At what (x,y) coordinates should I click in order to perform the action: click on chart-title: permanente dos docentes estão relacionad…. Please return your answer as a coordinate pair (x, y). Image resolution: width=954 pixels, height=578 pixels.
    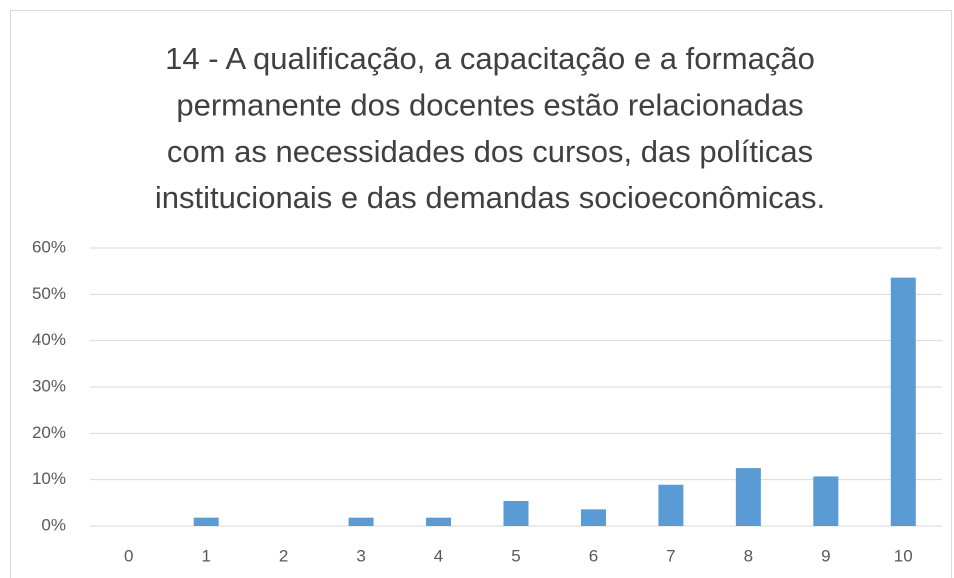
    Looking at the image, I should click on (489, 104).